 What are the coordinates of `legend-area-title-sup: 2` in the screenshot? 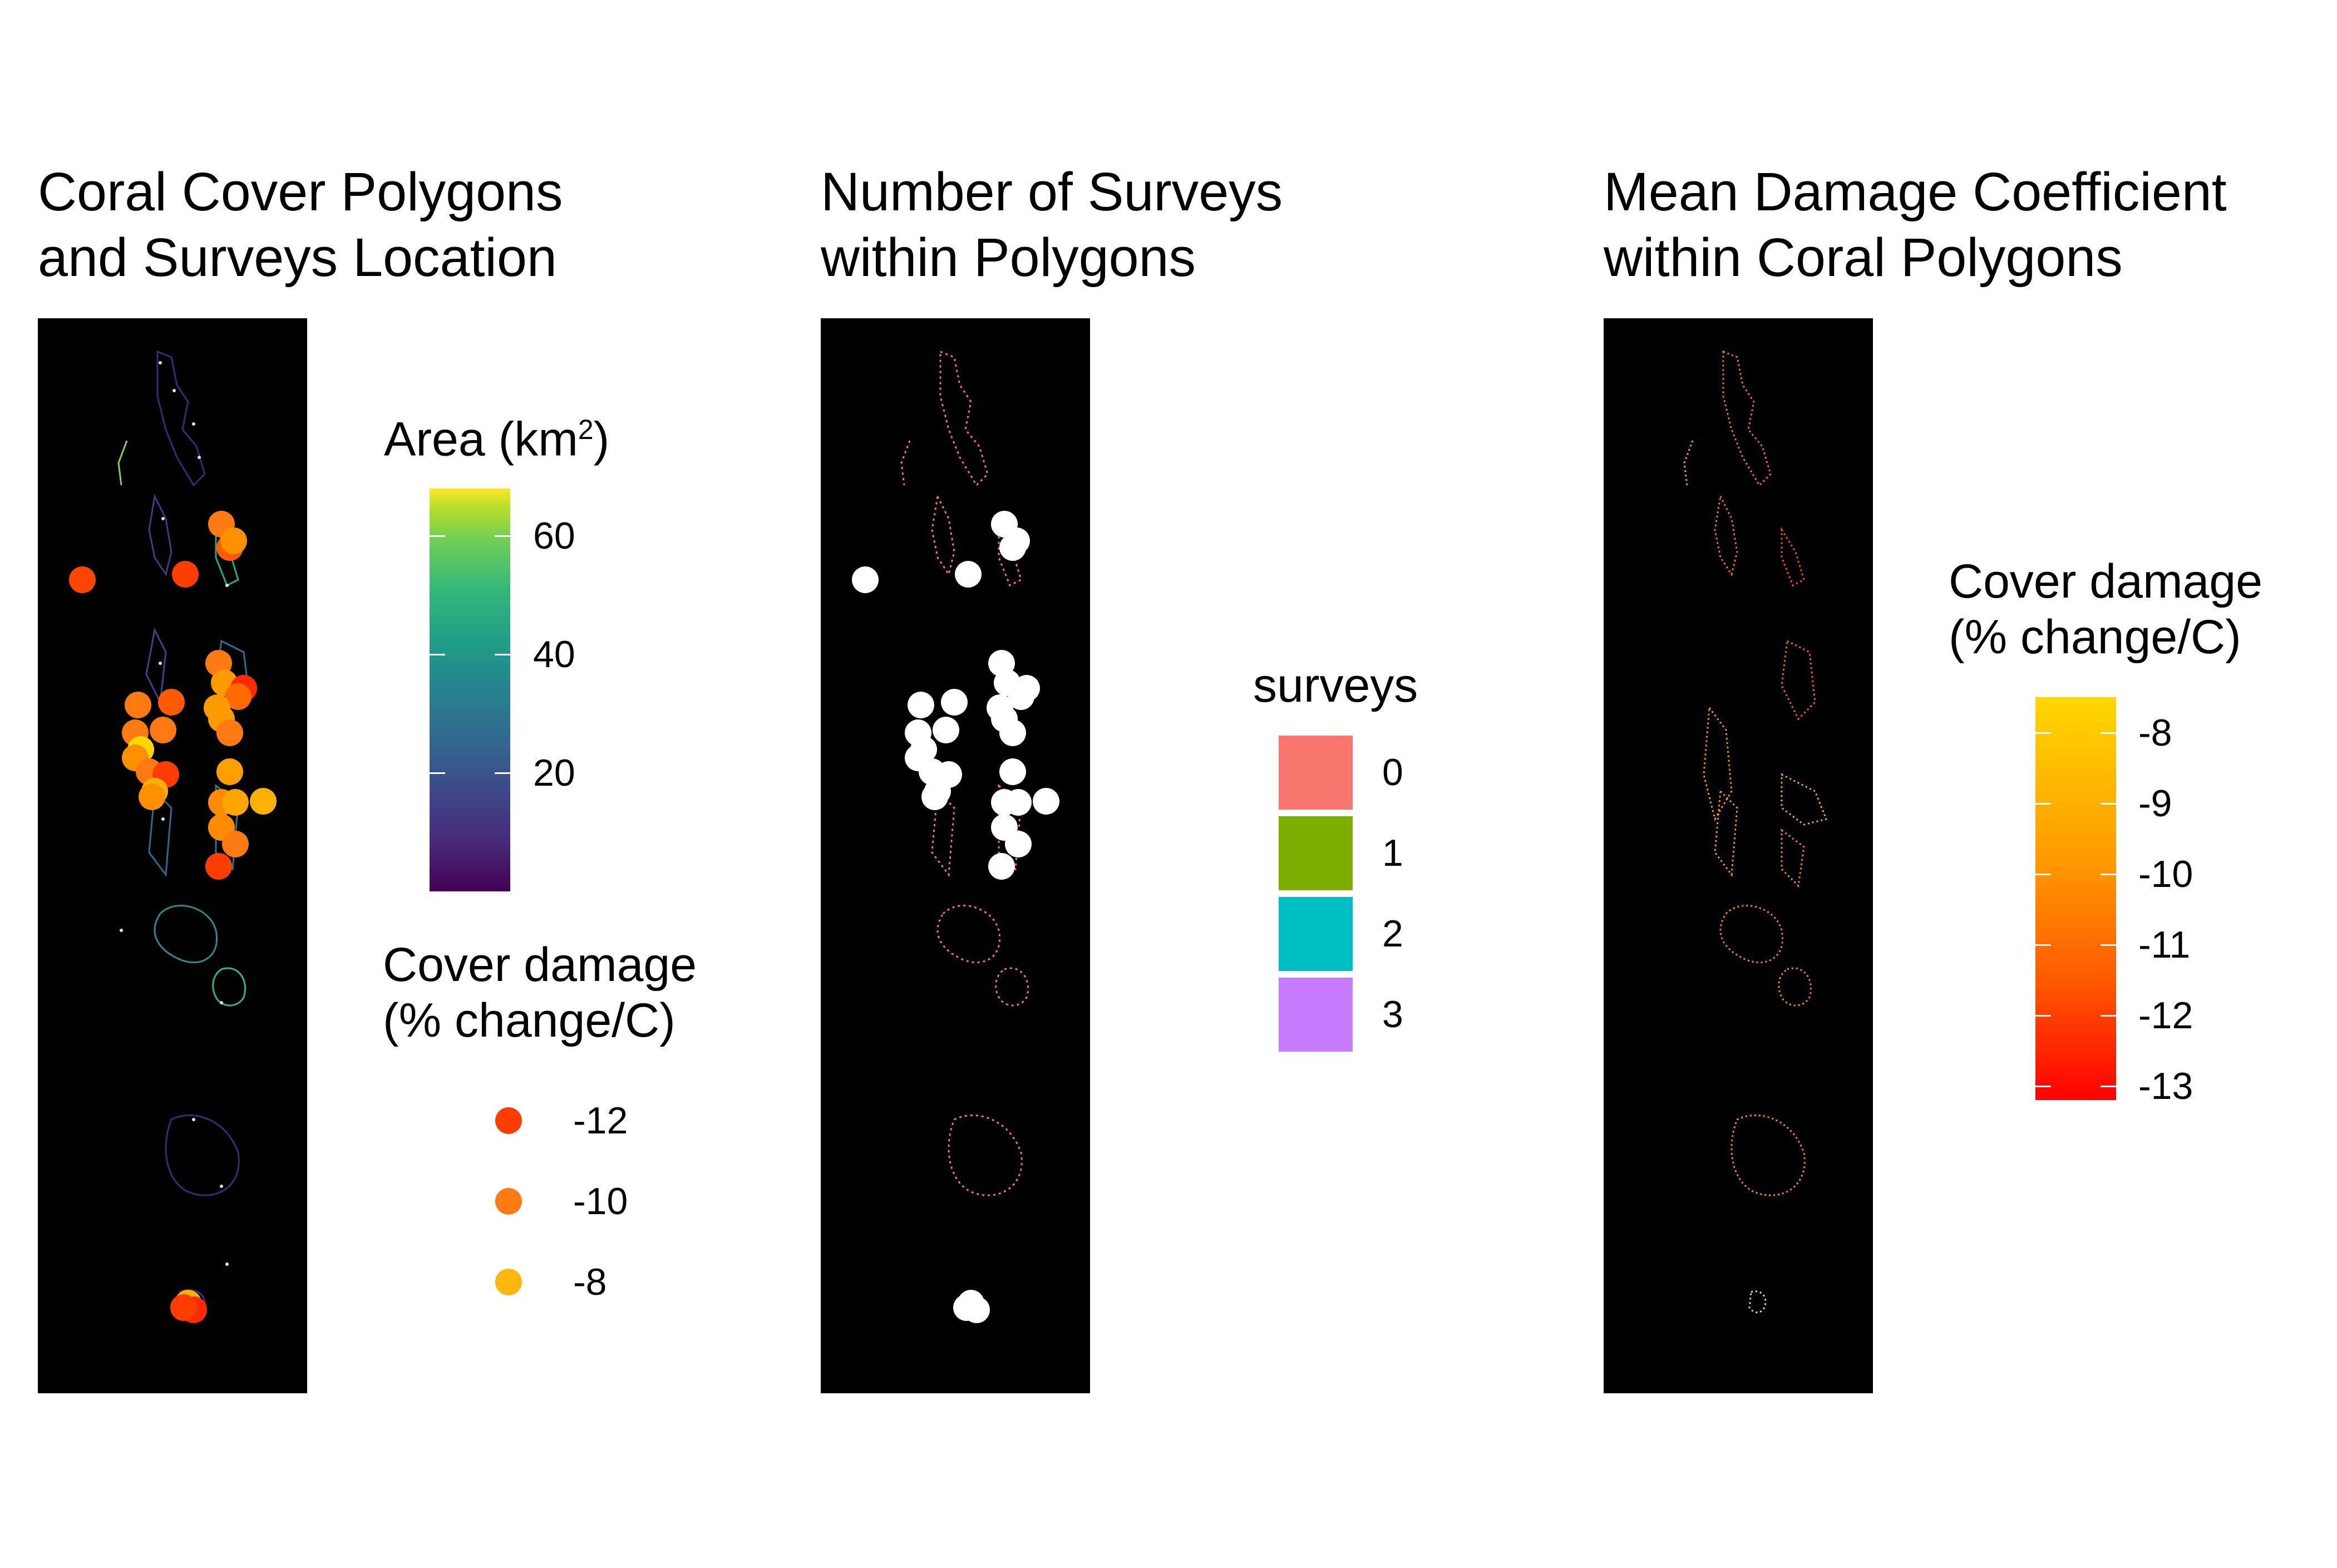 It's located at (586, 430).